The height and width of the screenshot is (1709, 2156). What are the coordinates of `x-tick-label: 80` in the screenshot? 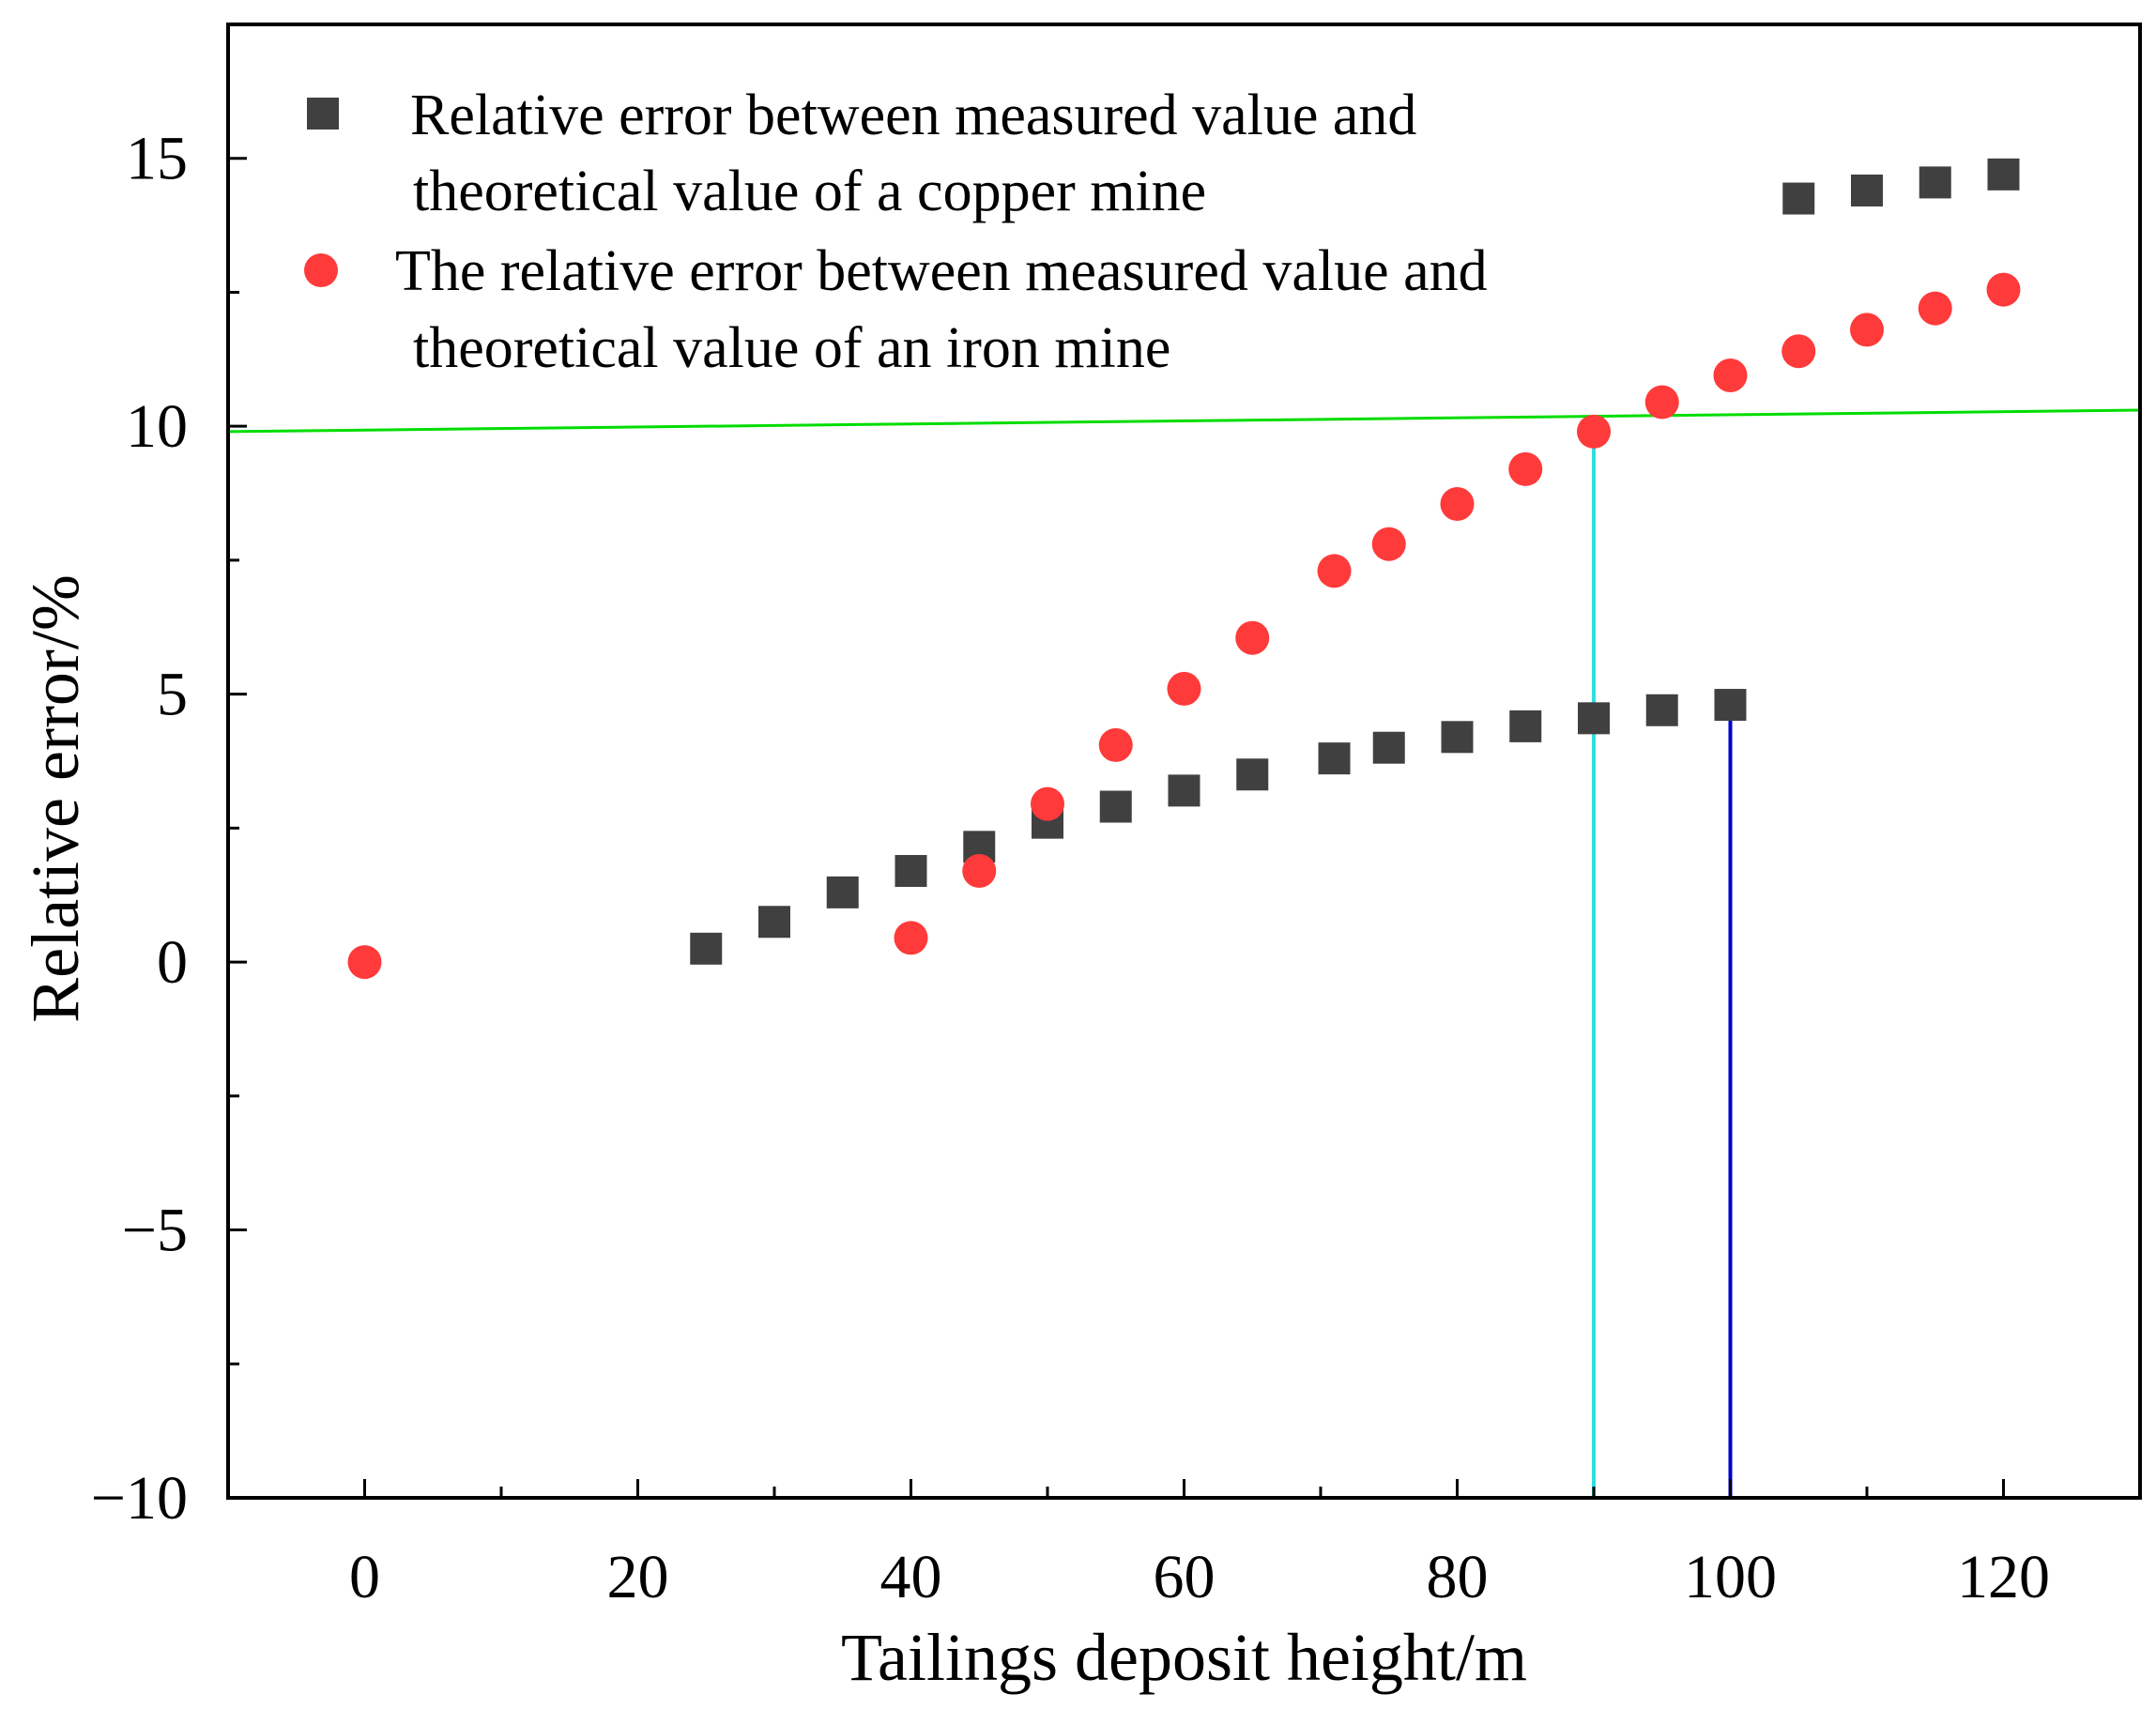 It's located at (1458, 1577).